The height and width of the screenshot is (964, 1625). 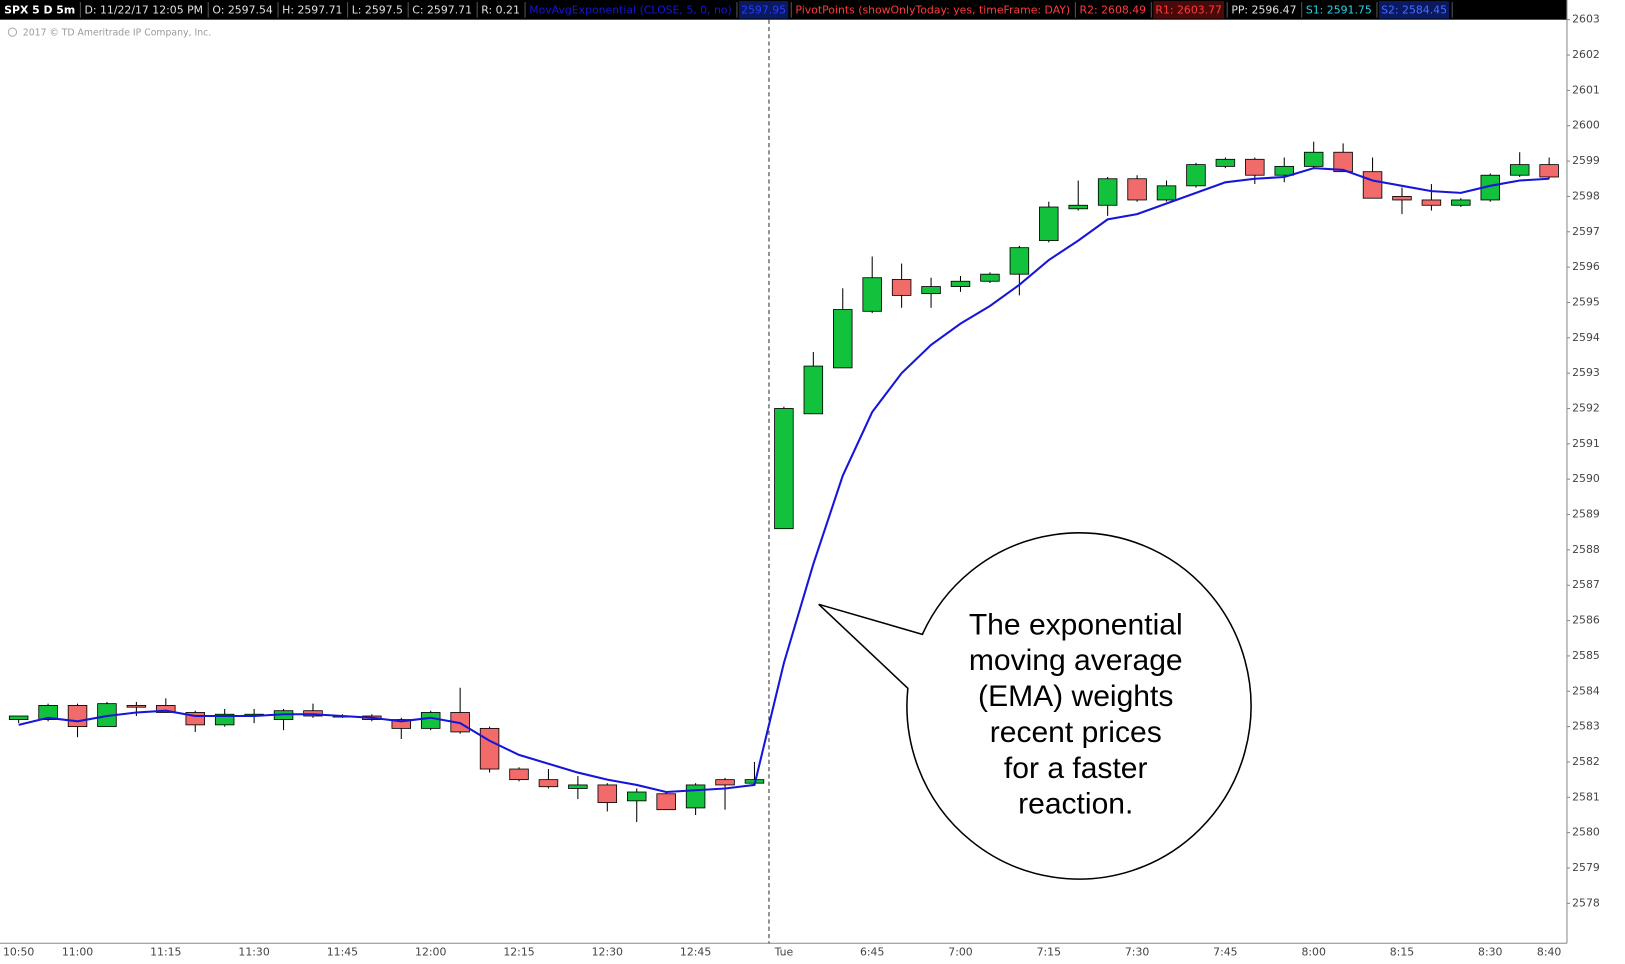 I want to click on y-tick-label: 2593, so click(x=1586, y=372).